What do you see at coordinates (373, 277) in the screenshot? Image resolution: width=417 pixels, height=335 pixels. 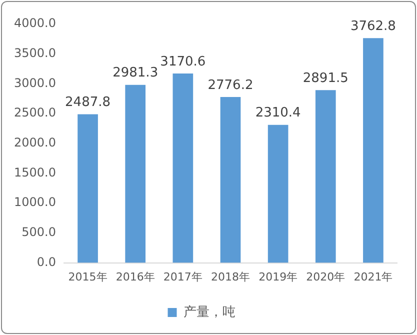 I see `x-tick-label: 2021年` at bounding box center [373, 277].